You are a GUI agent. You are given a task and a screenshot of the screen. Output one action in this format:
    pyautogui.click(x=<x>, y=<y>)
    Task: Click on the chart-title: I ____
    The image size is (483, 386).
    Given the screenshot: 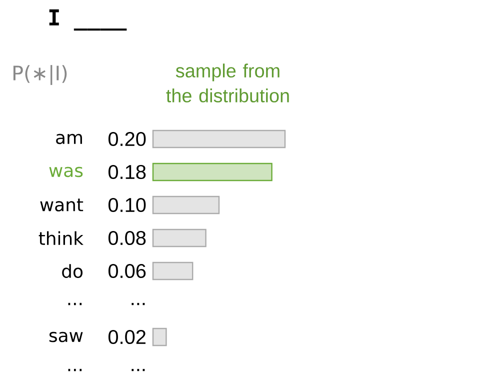 What is the action you would take?
    pyautogui.click(x=88, y=20)
    